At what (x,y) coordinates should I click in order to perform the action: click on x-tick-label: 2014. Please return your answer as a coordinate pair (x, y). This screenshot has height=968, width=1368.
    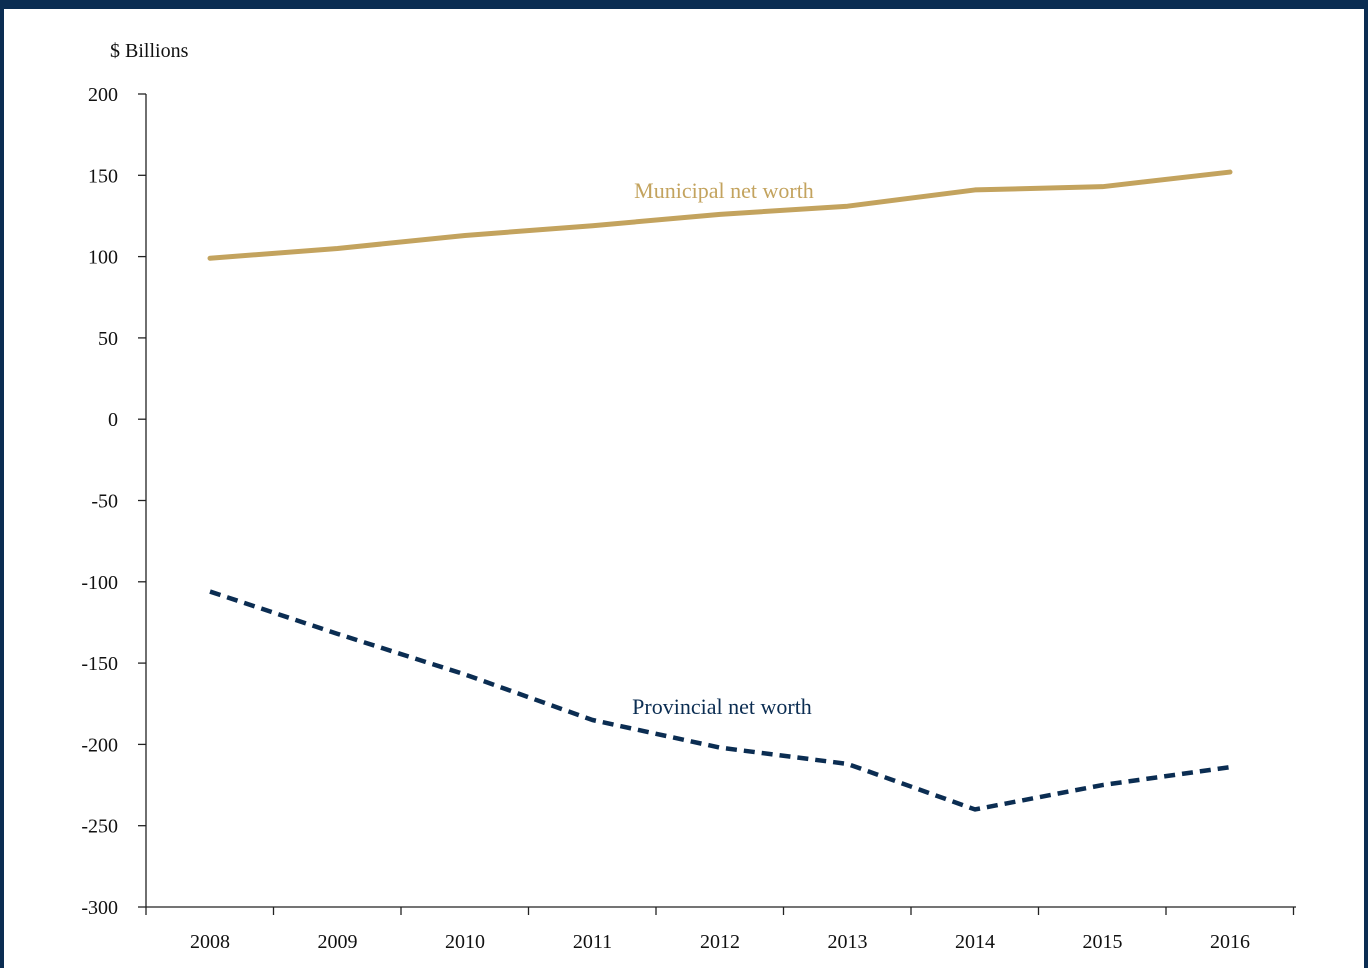
    Looking at the image, I should click on (975, 942).